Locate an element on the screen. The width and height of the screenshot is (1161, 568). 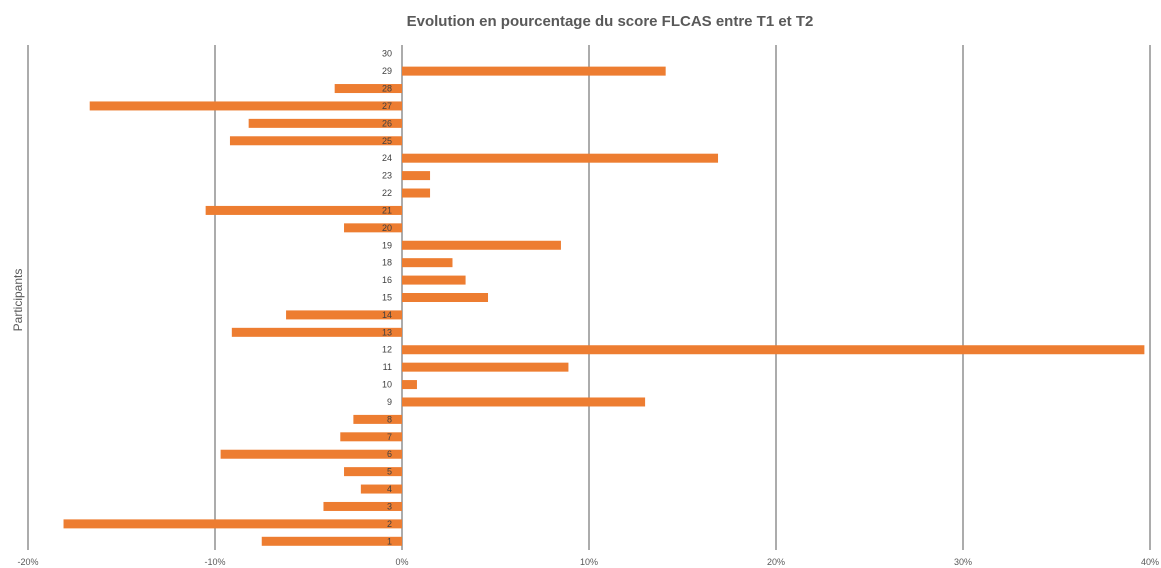
x-tick-label: 30% is located at coordinates (963, 562).